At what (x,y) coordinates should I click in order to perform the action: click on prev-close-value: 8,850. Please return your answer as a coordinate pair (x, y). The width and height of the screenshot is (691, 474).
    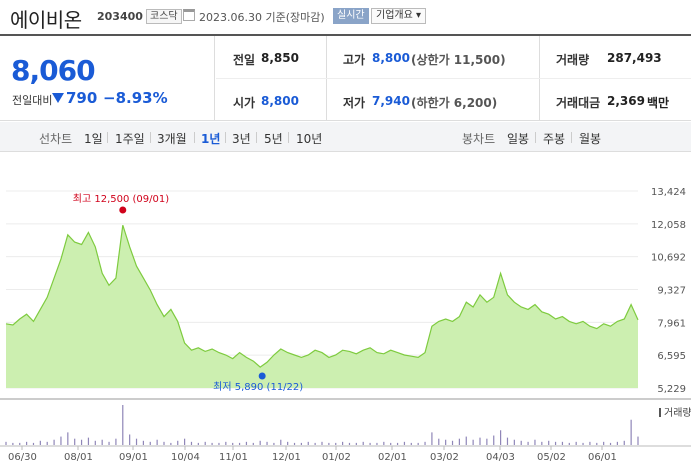
    Looking at the image, I should click on (280, 58).